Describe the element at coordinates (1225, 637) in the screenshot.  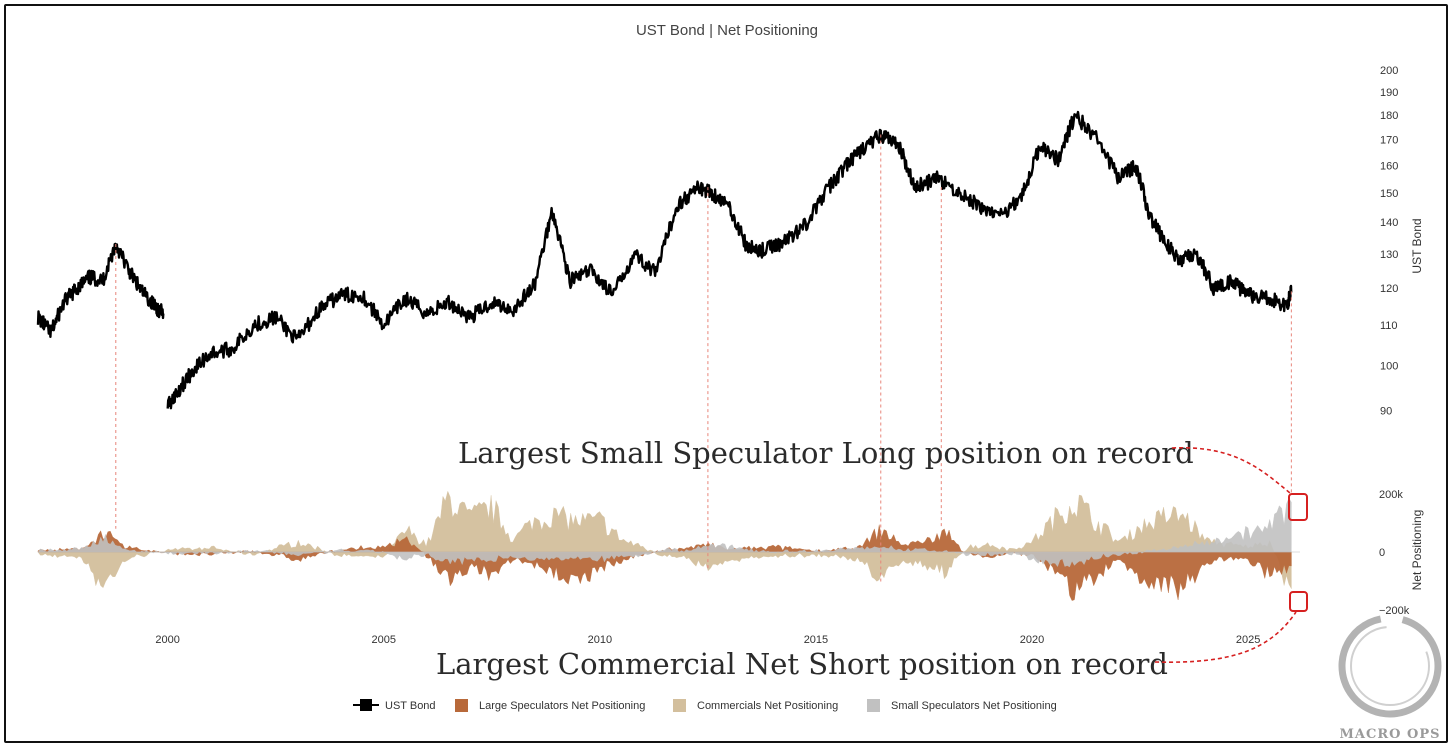
I see `annotation-arrow-bottom` at that location.